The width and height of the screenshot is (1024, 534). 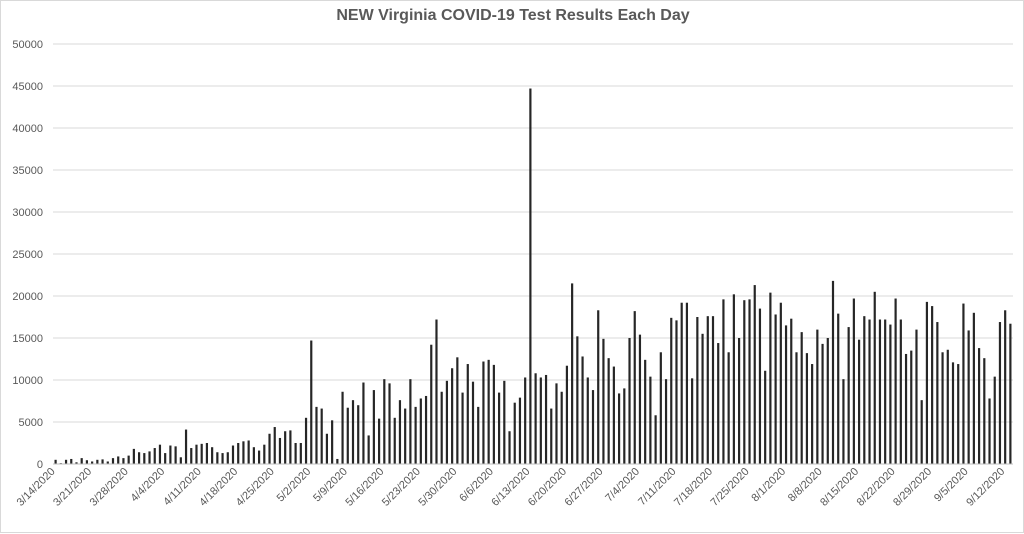 What do you see at coordinates (693, 487) in the screenshot?
I see `x-tick-label: 7/18/2020` at bounding box center [693, 487].